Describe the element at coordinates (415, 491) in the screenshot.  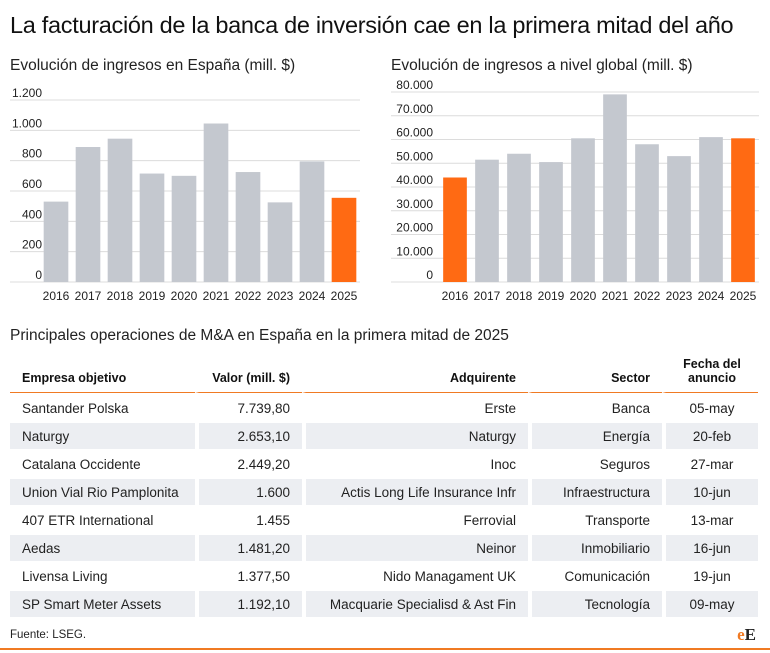
I see `cell-acquirer: Actis Long Life Insurance Infr` at that location.